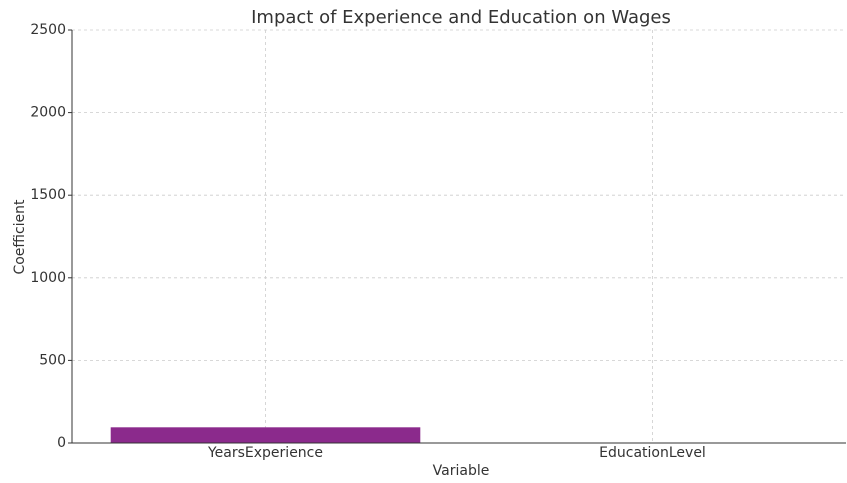  What do you see at coordinates (265, 435) in the screenshot?
I see `bar` at bounding box center [265, 435].